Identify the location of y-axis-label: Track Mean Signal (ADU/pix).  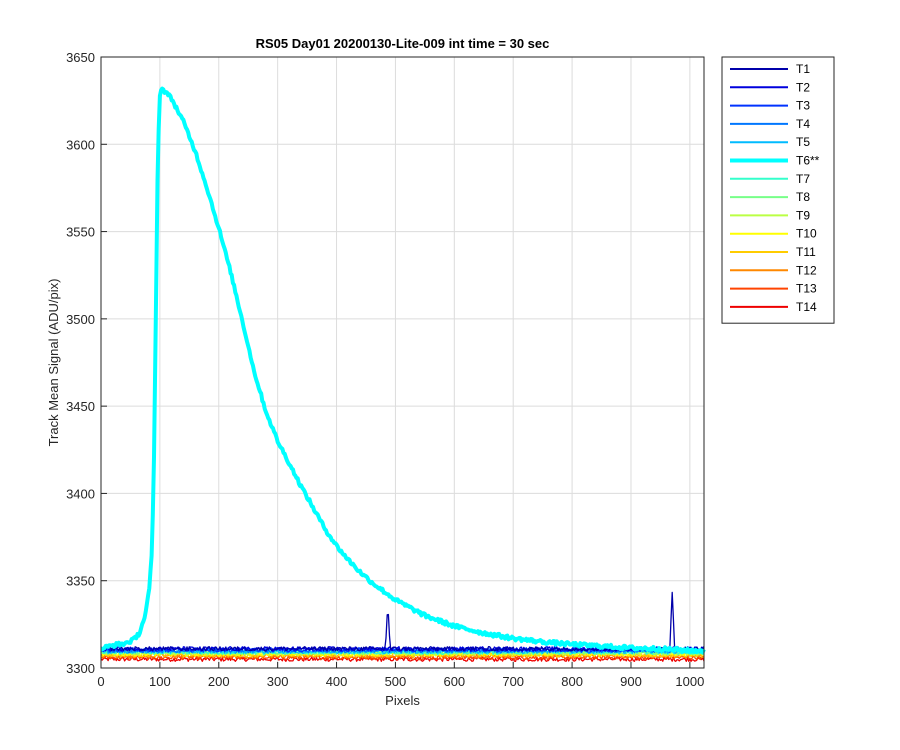
(53, 363).